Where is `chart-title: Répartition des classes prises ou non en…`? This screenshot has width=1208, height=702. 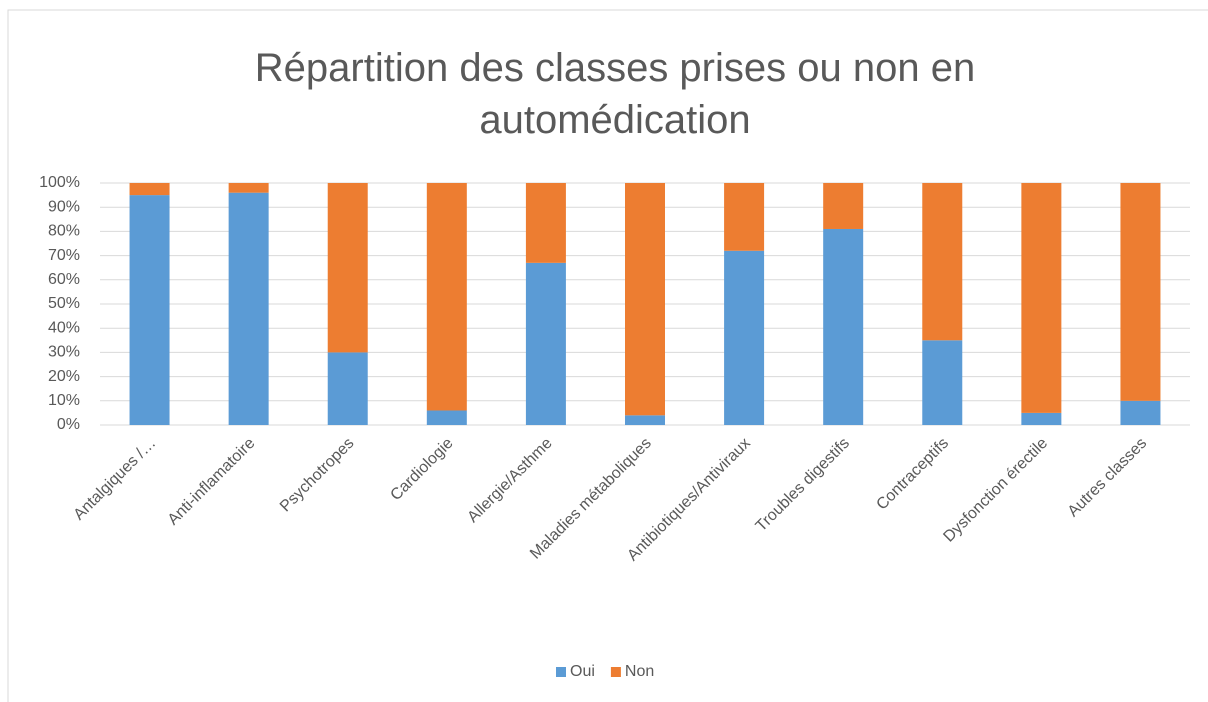
chart-title: Répartition des classes prises ou non en… is located at coordinates (615, 94).